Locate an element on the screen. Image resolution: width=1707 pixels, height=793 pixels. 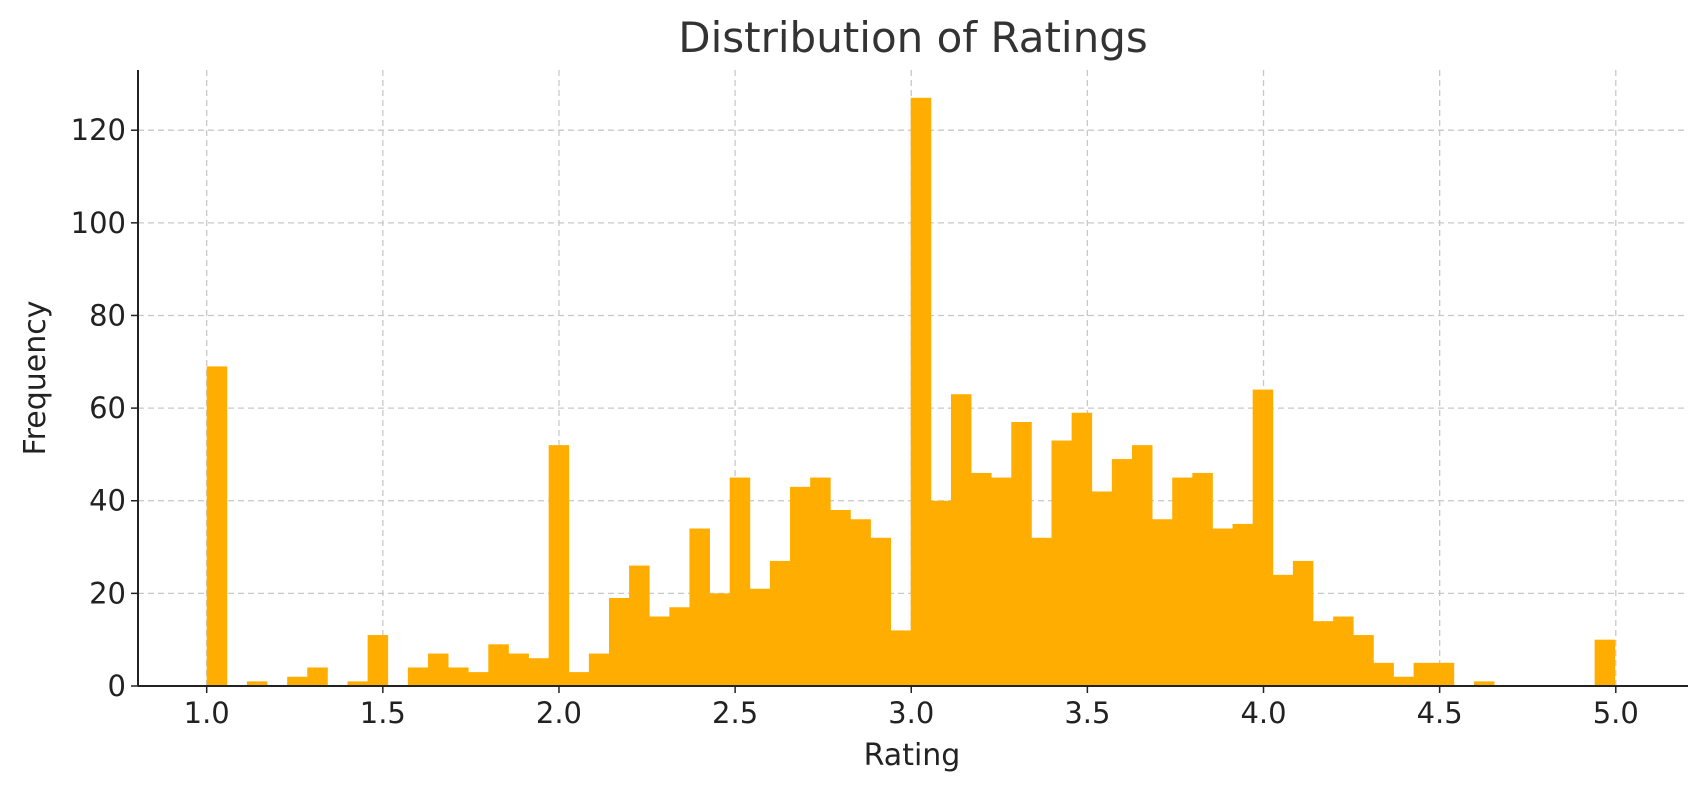
x-tick-label: 2.5 is located at coordinates (735, 713).